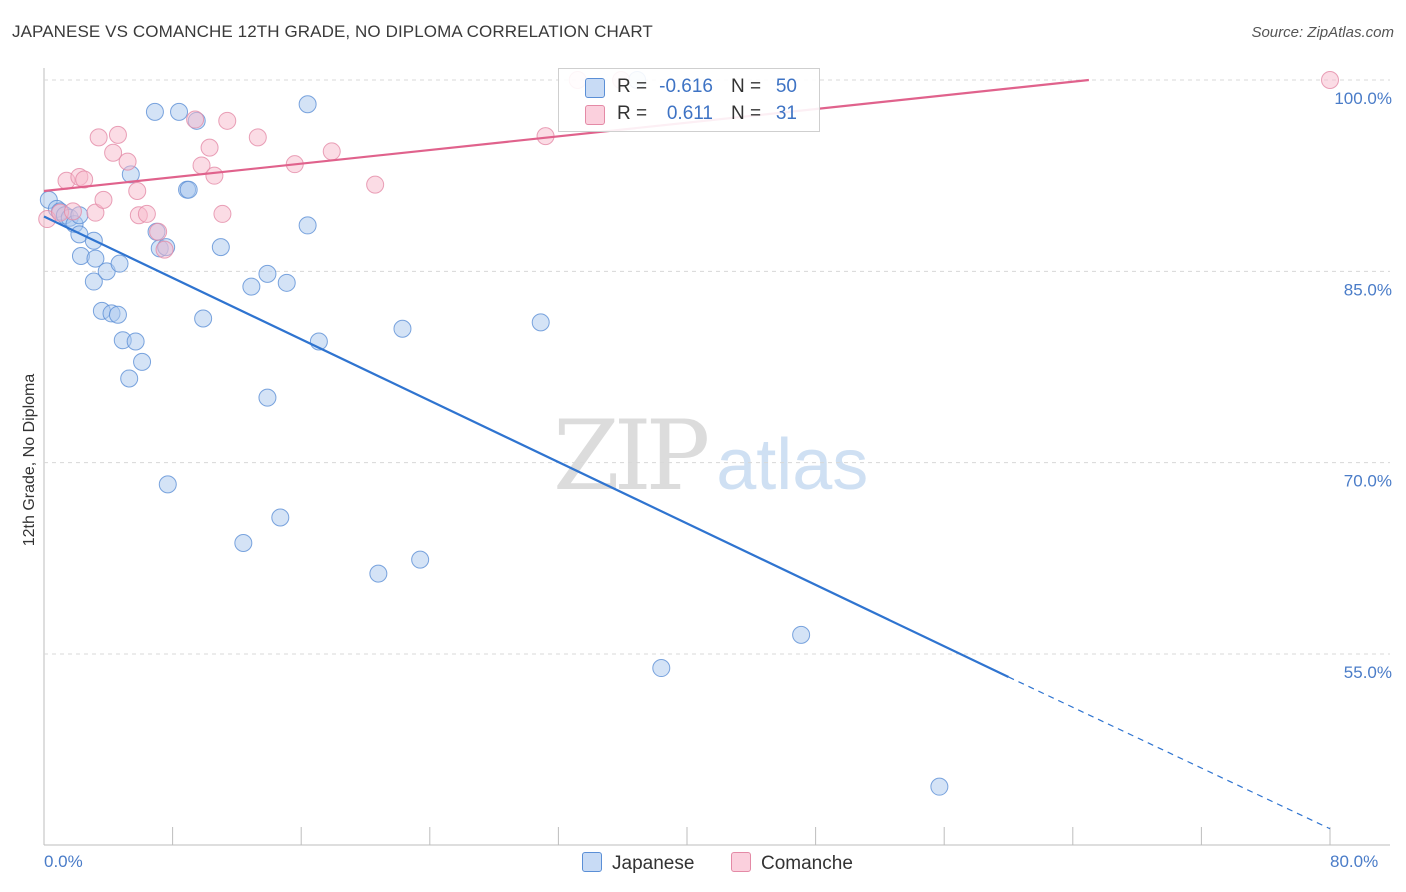 The width and height of the screenshot is (1406, 892). What do you see at coordinates (63, 861) in the screenshot?
I see `x-tick-label-min: 0.0%` at bounding box center [63, 861].